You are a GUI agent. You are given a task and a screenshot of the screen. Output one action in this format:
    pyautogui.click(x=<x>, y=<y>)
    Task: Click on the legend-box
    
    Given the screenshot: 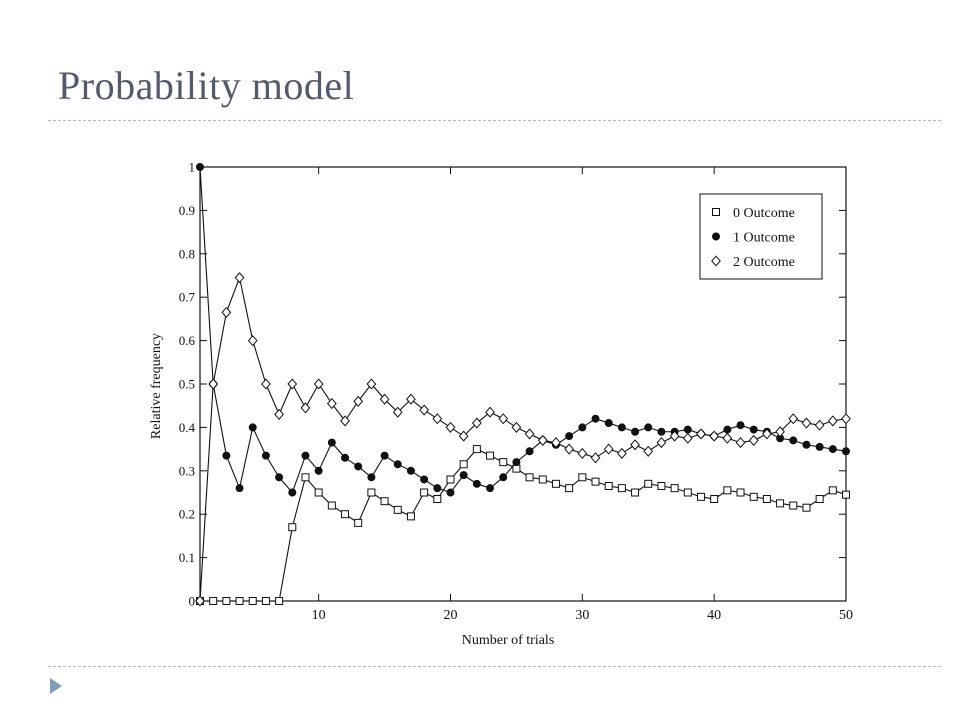 What is the action you would take?
    pyautogui.click(x=761, y=236)
    